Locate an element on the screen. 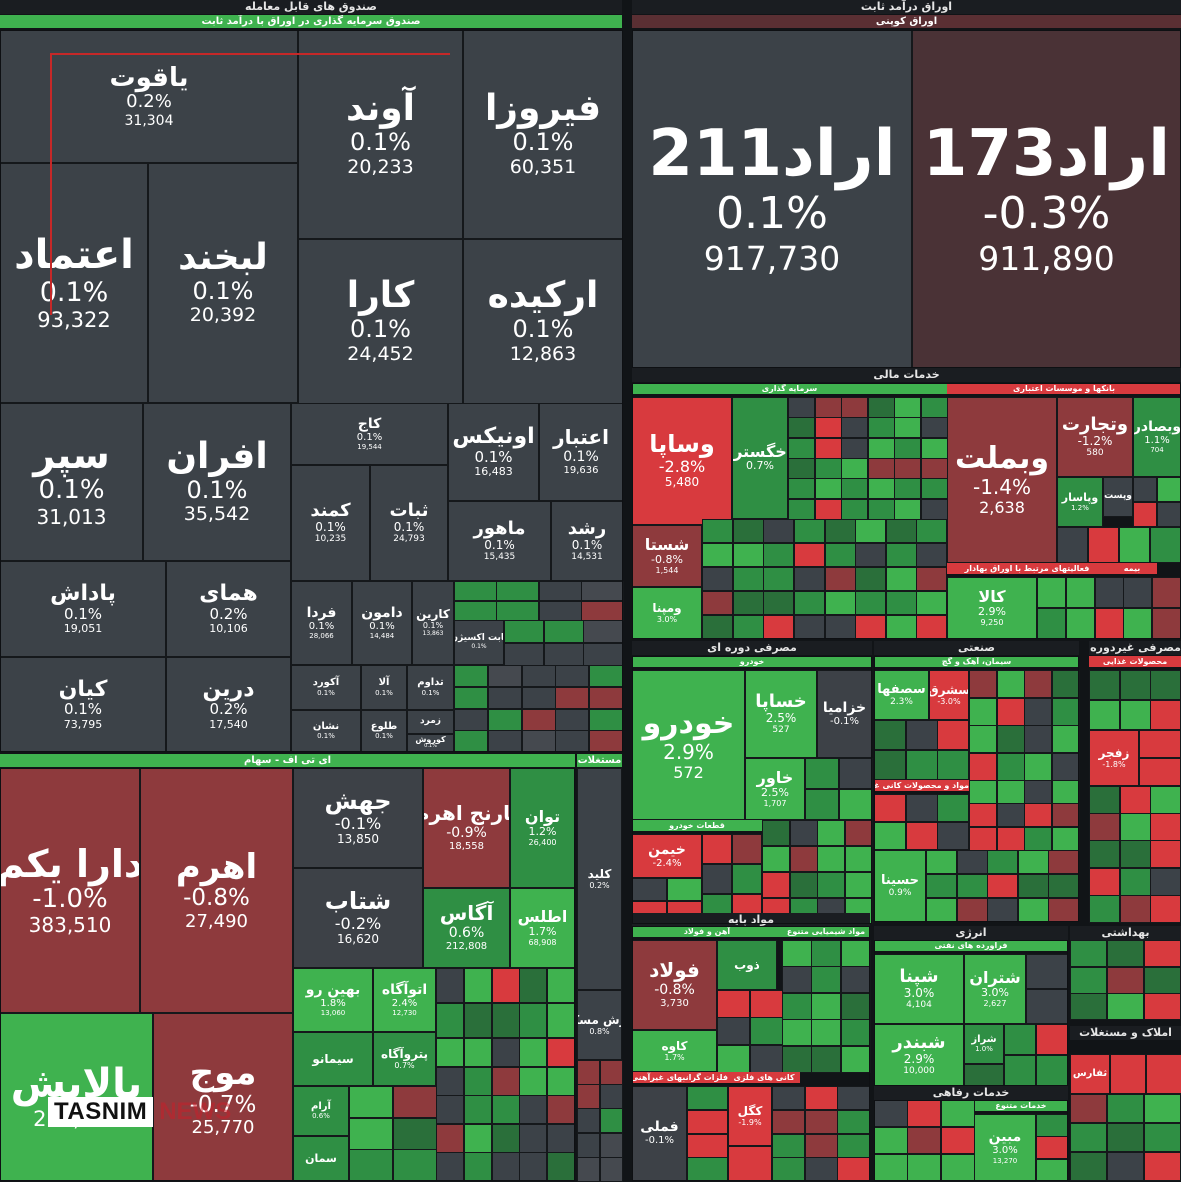  tile-afran: افران 0.1% 35,542 is located at coordinates (217, 482).